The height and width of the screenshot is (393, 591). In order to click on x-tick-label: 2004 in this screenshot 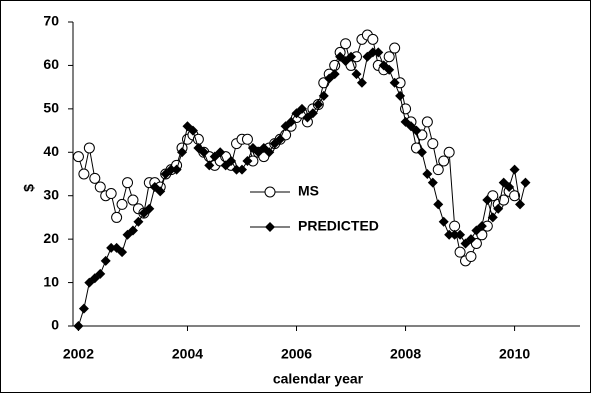, I will do `click(187, 354)`.